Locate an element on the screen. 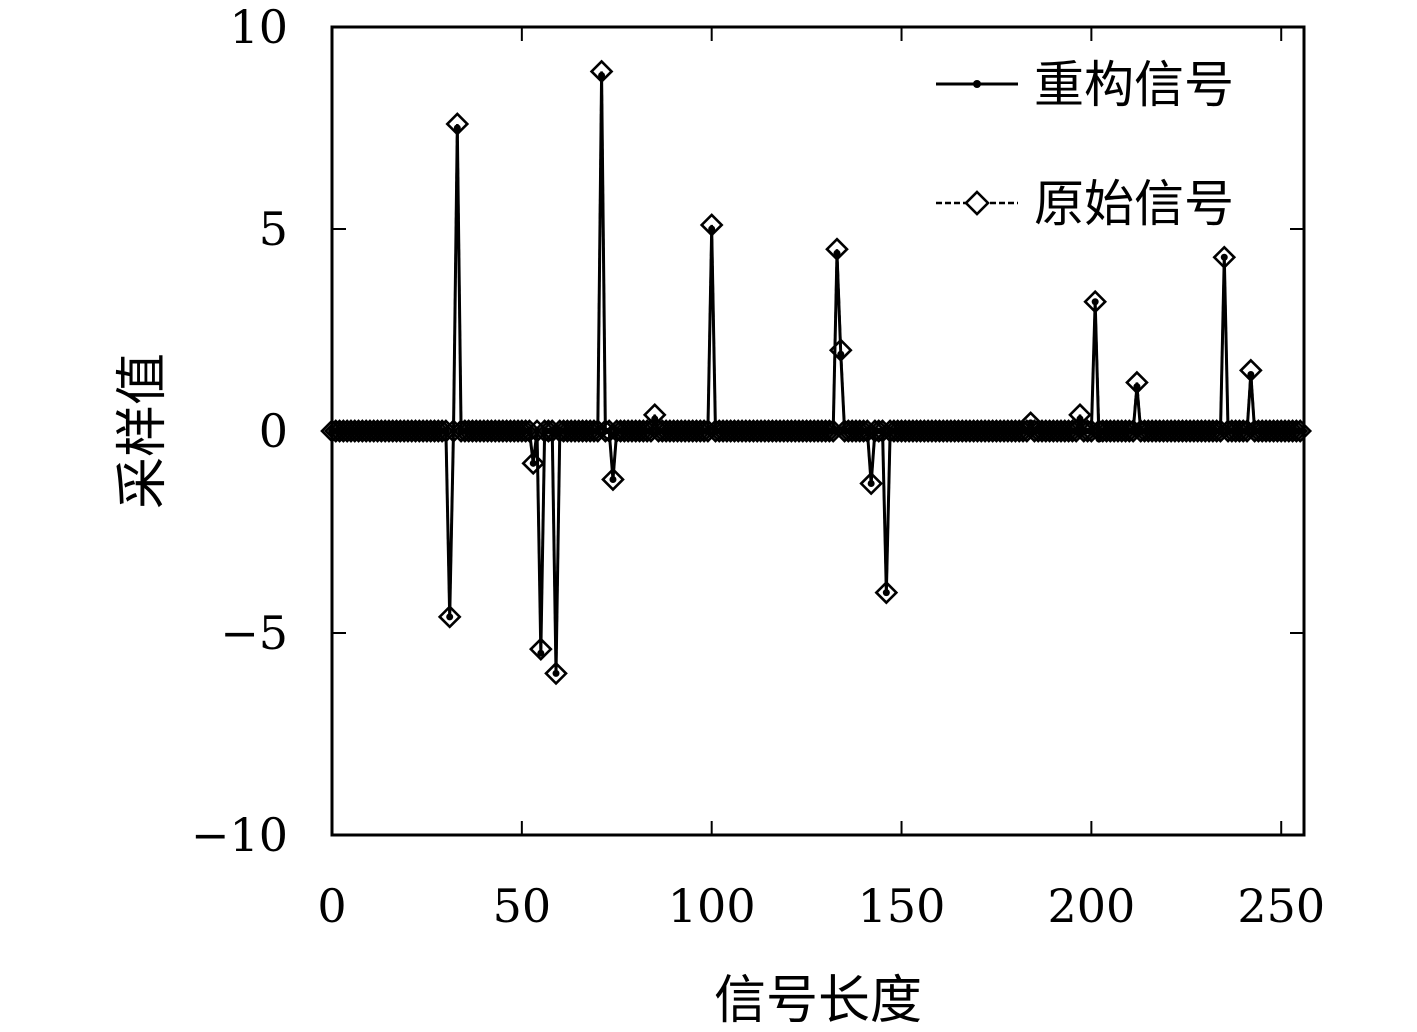  y-axis-label: 采样值 is located at coordinates (143, 431).